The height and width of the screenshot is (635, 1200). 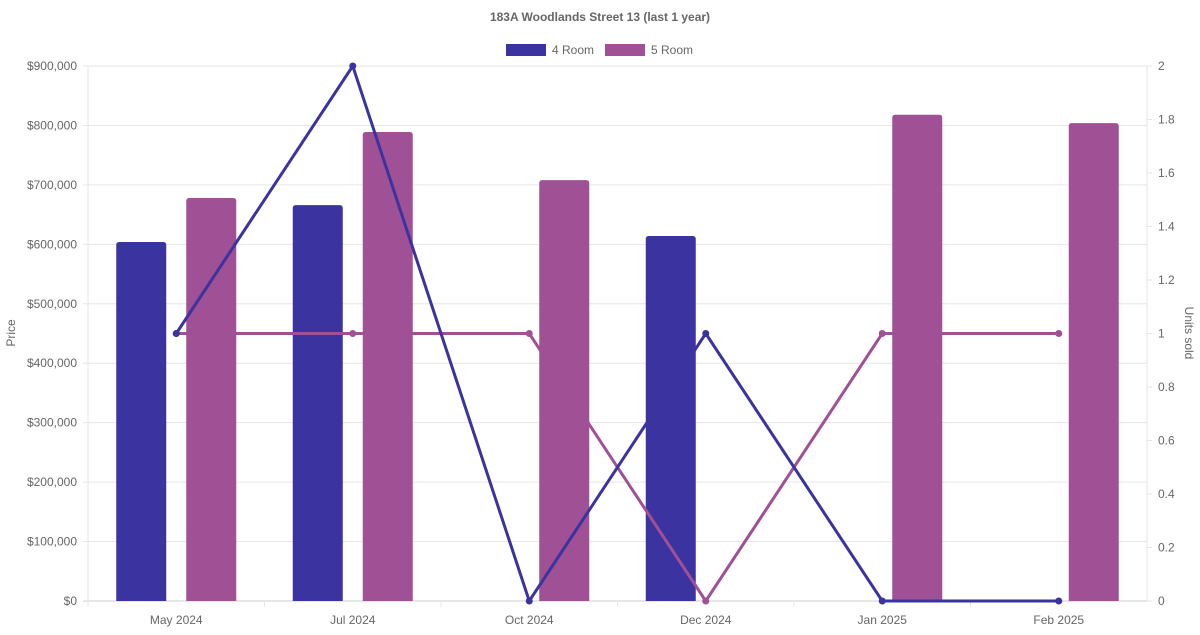 What do you see at coordinates (1166, 494) in the screenshot?
I see `y2-tick-label: 0.4` at bounding box center [1166, 494].